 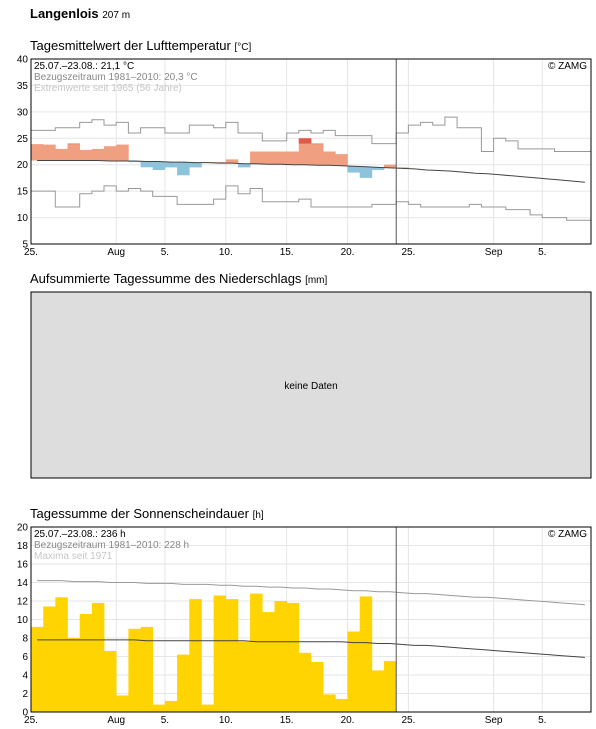 I want to click on sun-y-tick-label: 8, so click(x=25, y=639).